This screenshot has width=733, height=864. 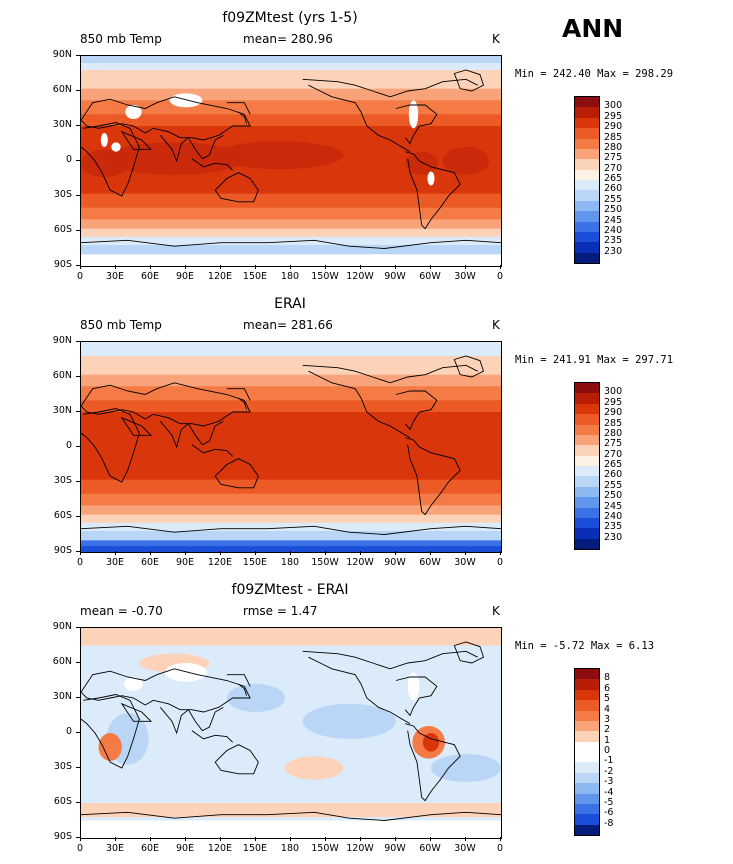 I want to click on colorbar-label: 3, so click(x=607, y=719).